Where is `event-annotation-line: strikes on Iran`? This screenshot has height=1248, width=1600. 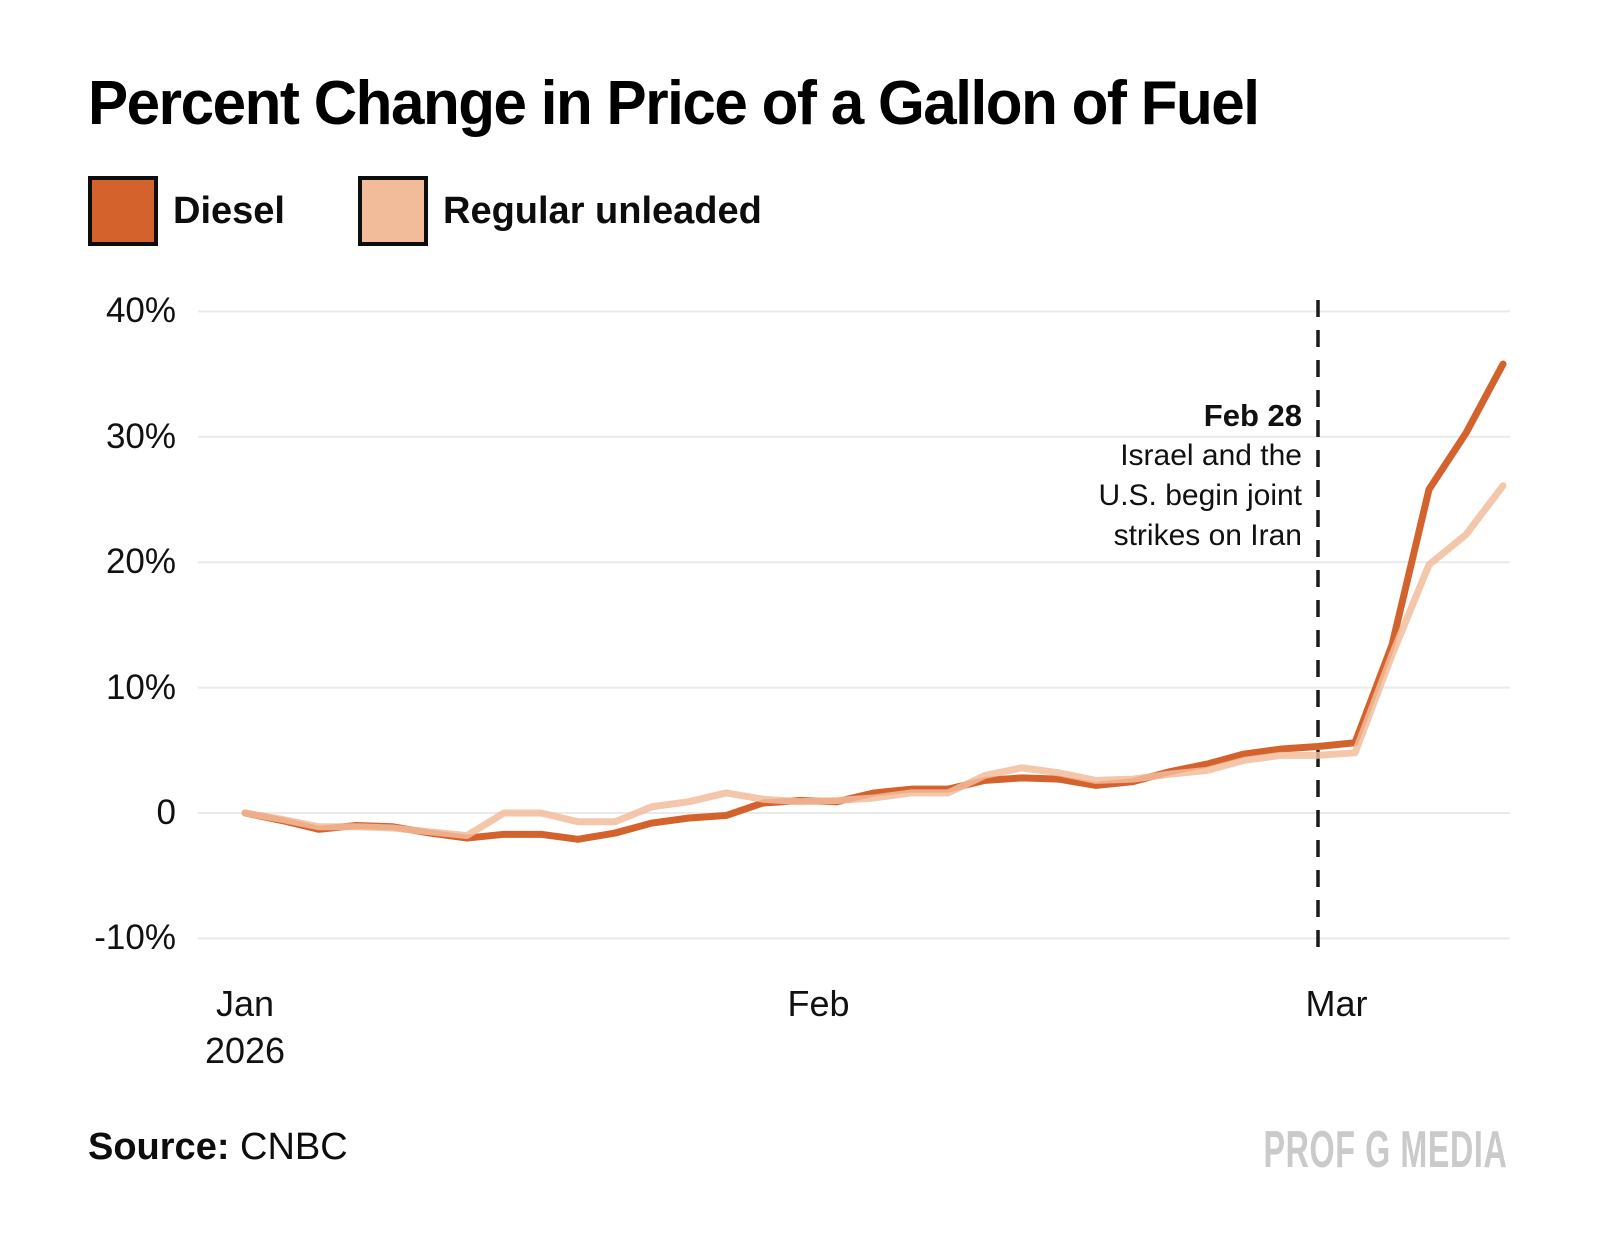
event-annotation-line: strikes on Iran is located at coordinates (1207, 535).